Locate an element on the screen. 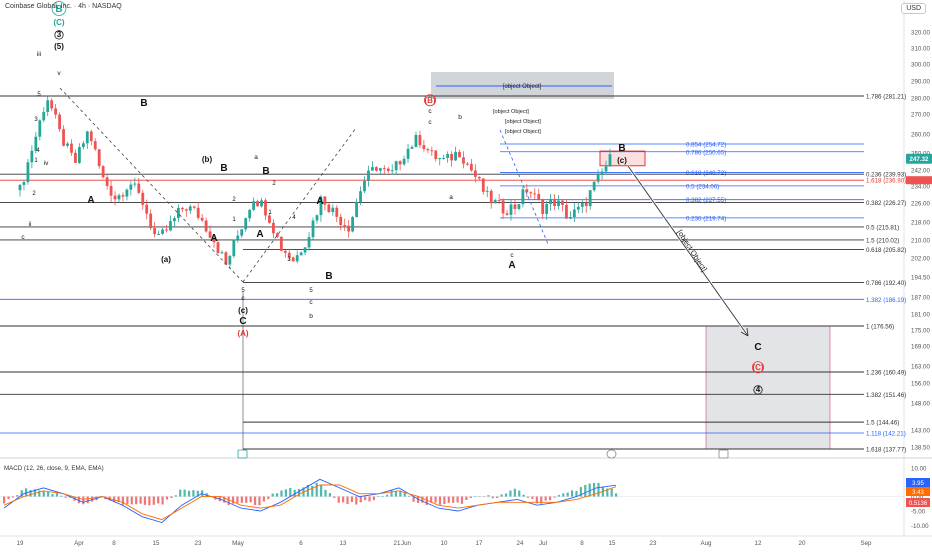 The image size is (932, 555). wave-label: B is located at coordinates (223, 168).